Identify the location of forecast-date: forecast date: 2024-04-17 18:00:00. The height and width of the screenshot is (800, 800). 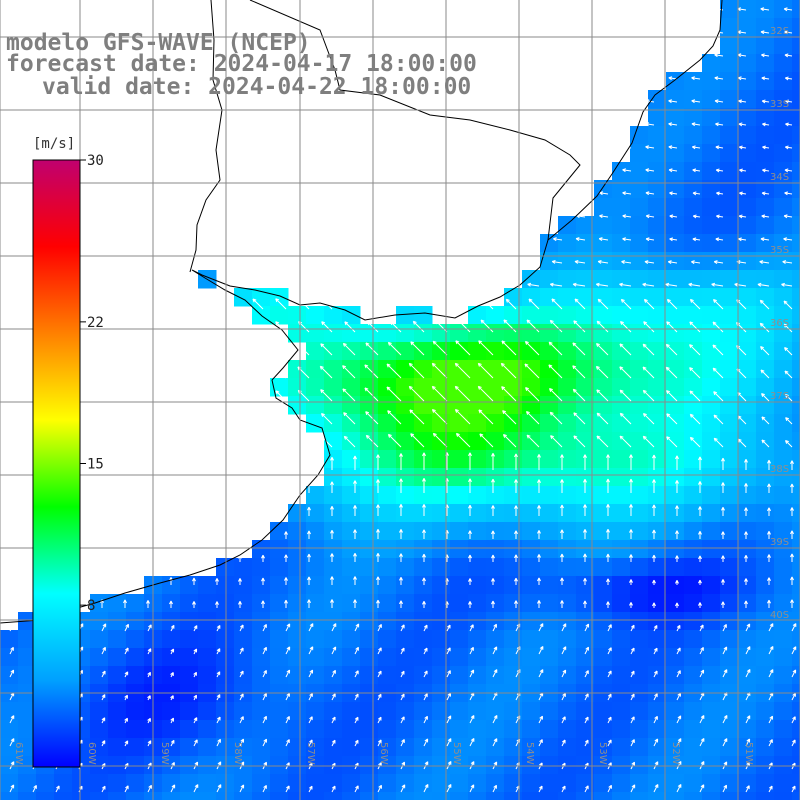
(241, 64).